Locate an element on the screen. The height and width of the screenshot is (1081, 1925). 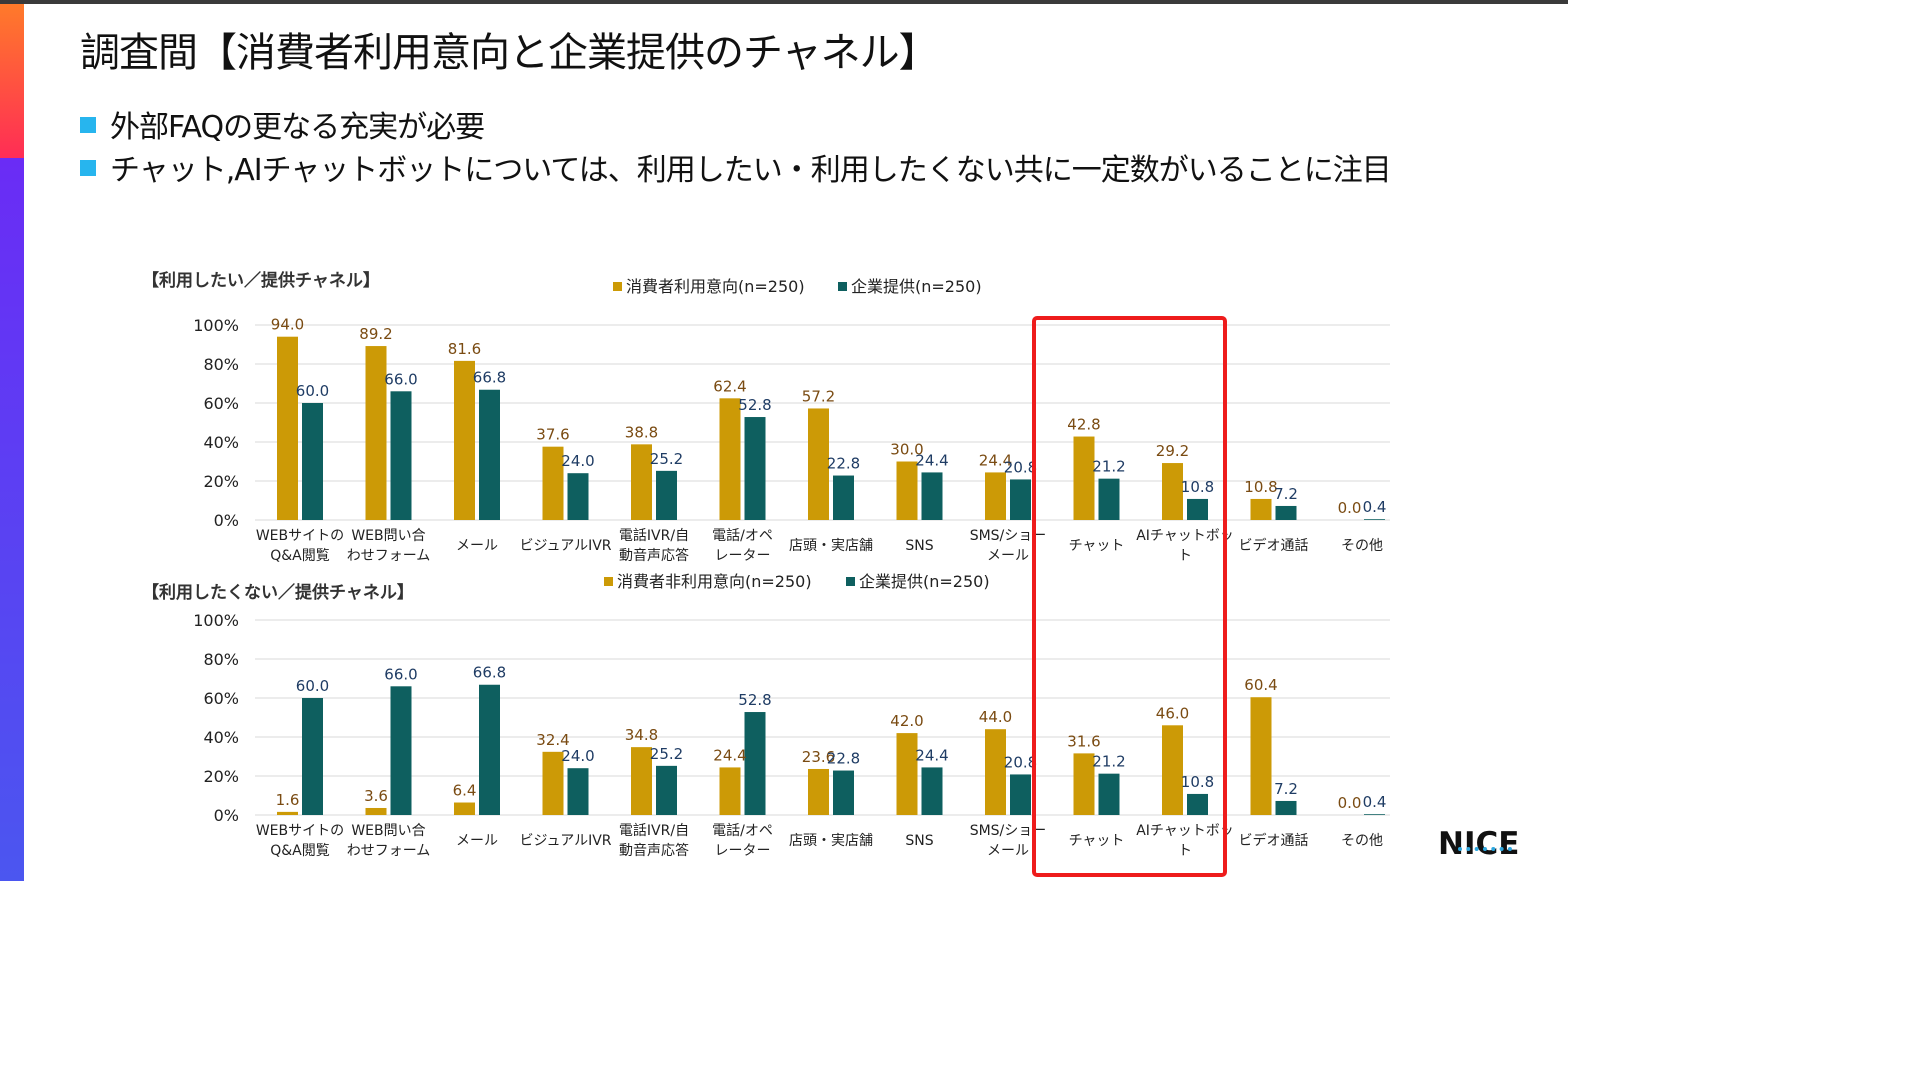
data-label-consumer: 31.6 is located at coordinates (1083, 741).